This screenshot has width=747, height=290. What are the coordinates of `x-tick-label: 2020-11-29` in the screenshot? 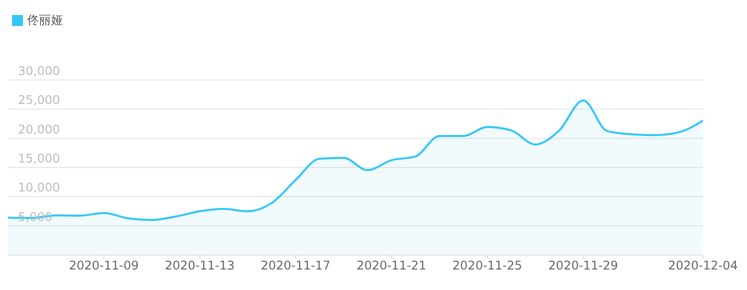 It's located at (583, 265).